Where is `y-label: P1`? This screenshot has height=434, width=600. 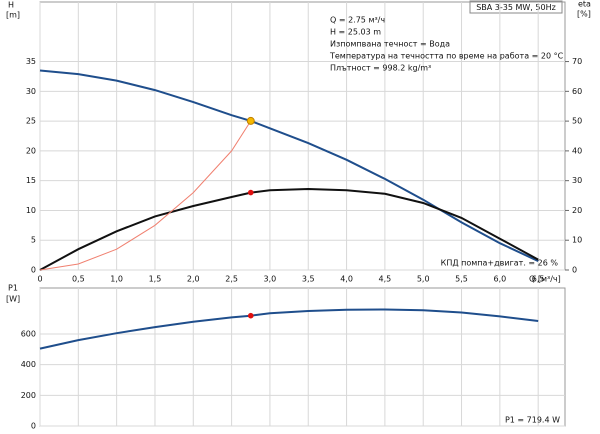 y-label: P1 is located at coordinates (13, 288).